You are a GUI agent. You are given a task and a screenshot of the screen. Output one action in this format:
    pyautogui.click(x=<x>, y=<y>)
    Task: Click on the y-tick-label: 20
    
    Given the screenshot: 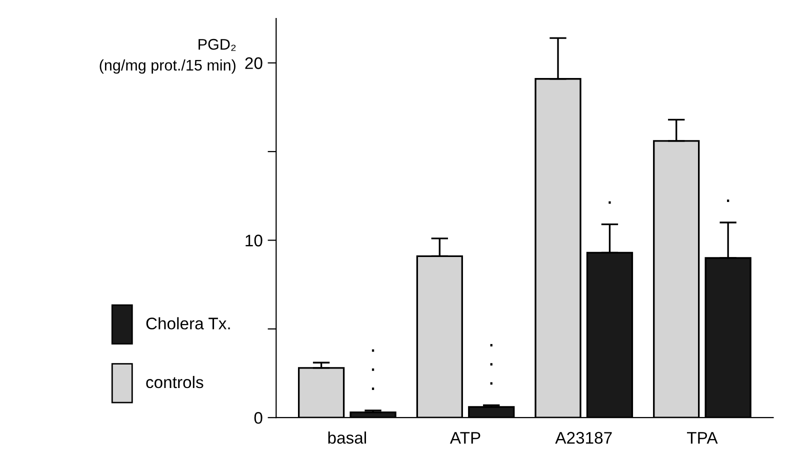 What is the action you would take?
    pyautogui.click(x=253, y=63)
    